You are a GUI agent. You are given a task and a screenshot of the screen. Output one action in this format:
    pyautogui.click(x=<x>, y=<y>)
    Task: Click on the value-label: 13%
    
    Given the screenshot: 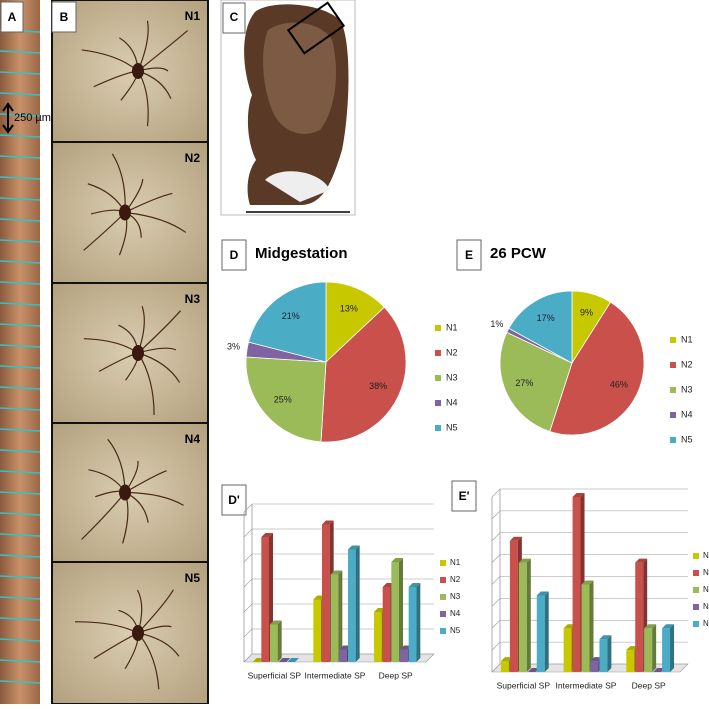 What is the action you would take?
    pyautogui.click(x=349, y=309)
    